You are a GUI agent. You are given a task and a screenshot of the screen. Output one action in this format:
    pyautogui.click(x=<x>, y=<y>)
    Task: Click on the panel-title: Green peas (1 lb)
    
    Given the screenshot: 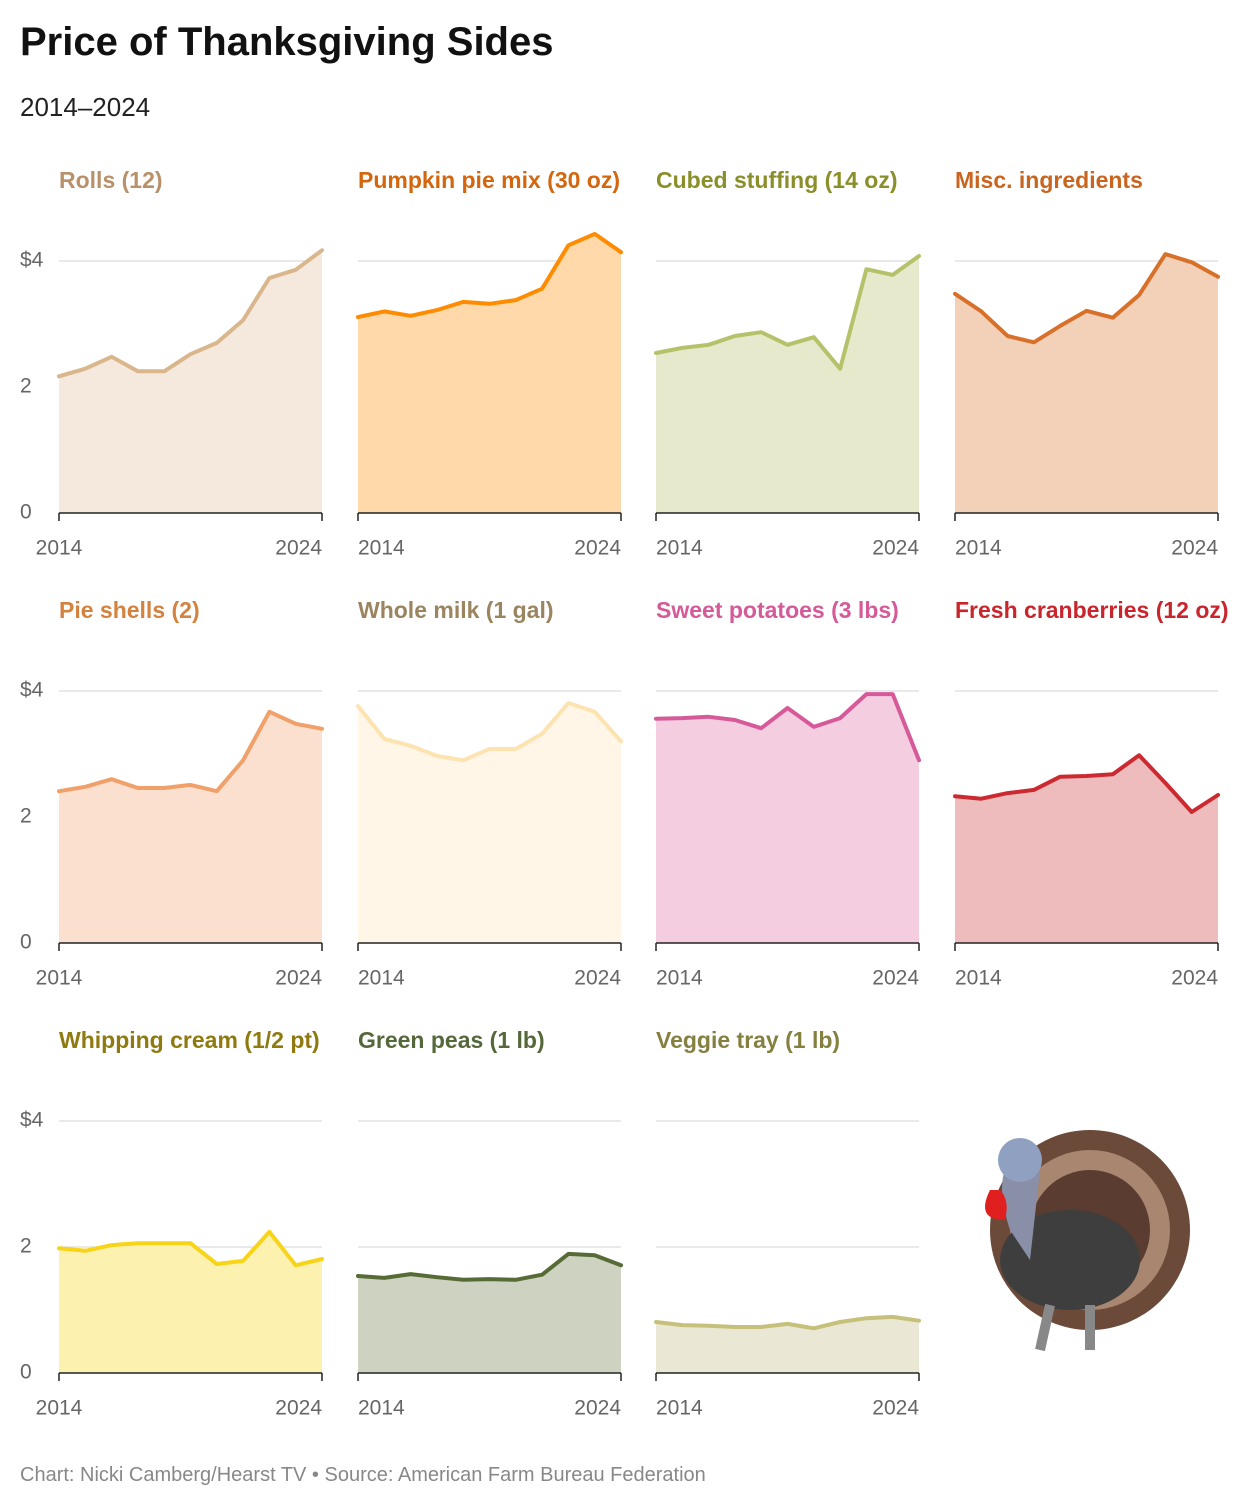 What is the action you would take?
    pyautogui.click(x=451, y=1040)
    